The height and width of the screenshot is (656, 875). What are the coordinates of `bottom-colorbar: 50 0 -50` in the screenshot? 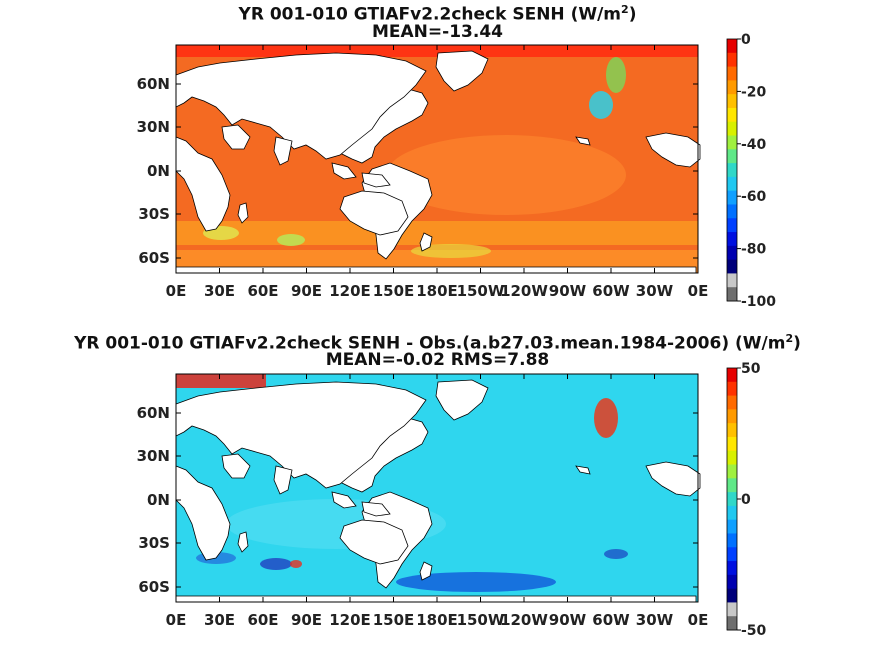 It's located at (746, 500).